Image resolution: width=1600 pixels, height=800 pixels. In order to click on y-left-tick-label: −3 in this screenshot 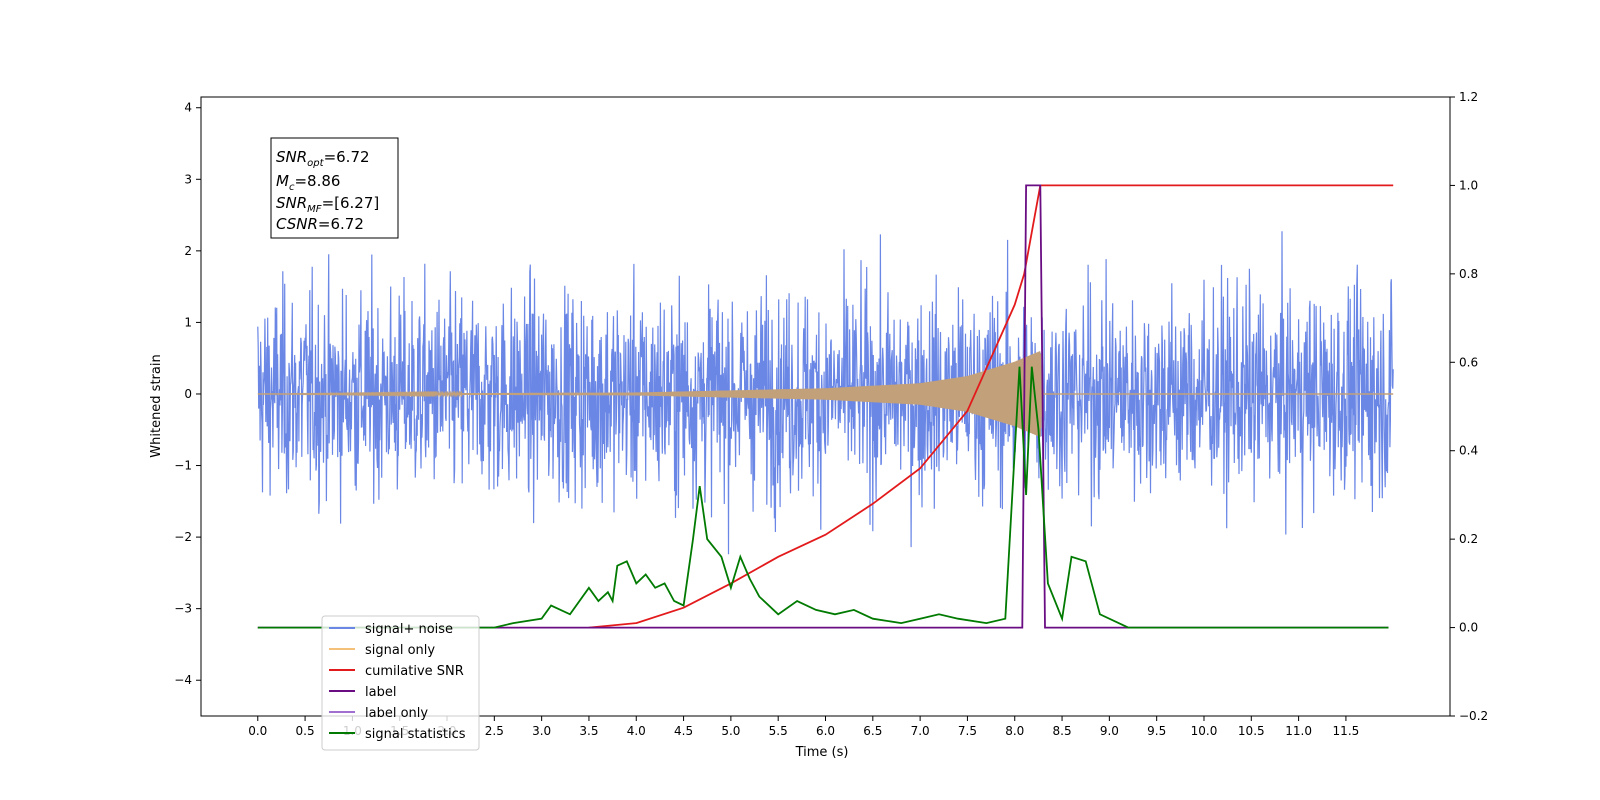, I will do `click(183, 609)`.